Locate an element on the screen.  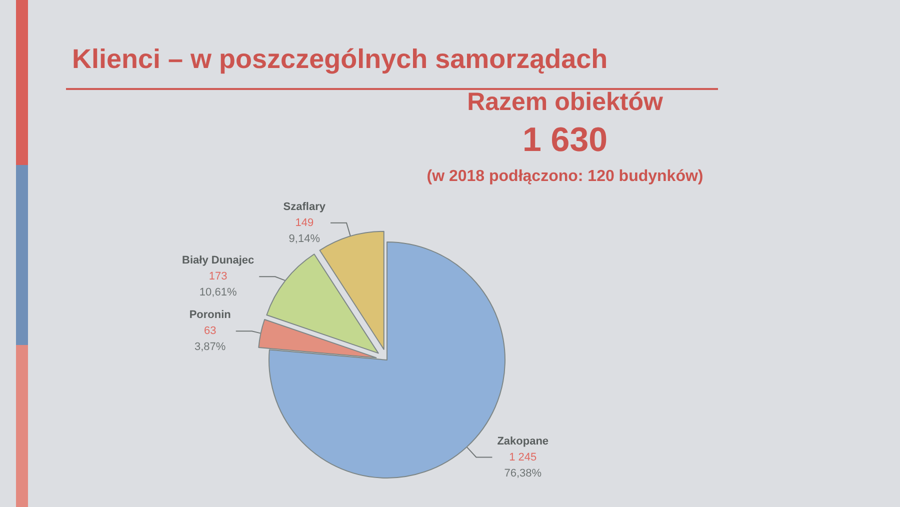
text: (w 2018 podłączono: 120 budynków) is located at coordinates (565, 177).